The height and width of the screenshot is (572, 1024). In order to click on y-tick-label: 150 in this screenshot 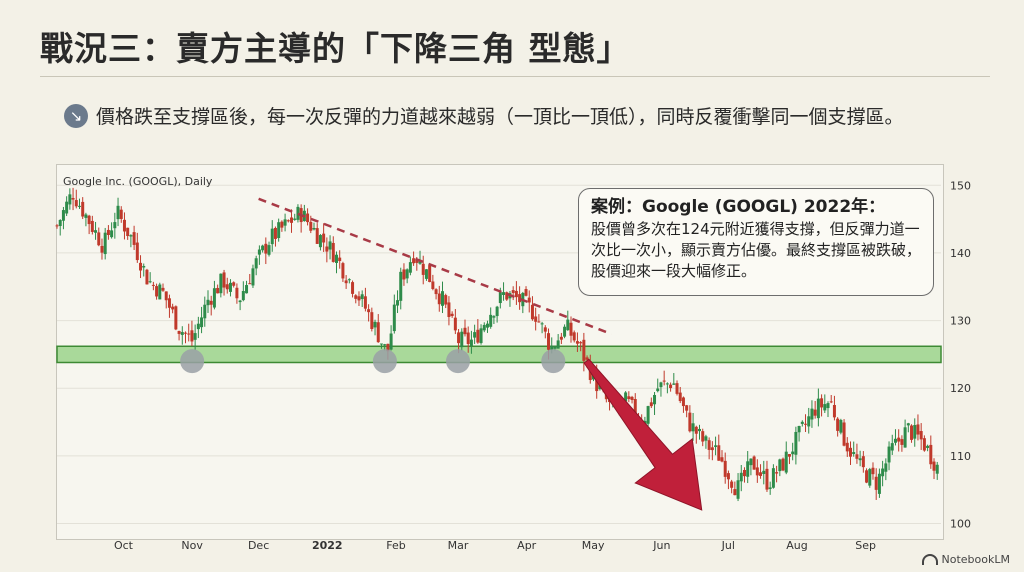, I will do `click(960, 185)`.